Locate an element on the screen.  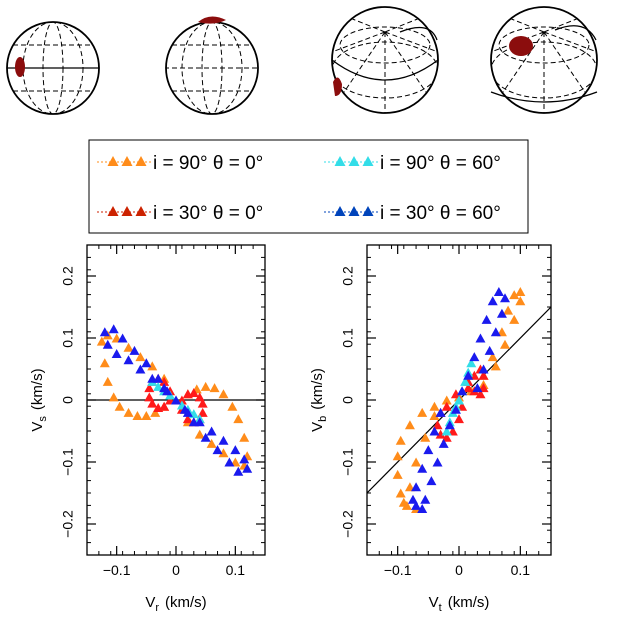
legend-entry: i = 90° θ = 60° is located at coordinates (412, 163).